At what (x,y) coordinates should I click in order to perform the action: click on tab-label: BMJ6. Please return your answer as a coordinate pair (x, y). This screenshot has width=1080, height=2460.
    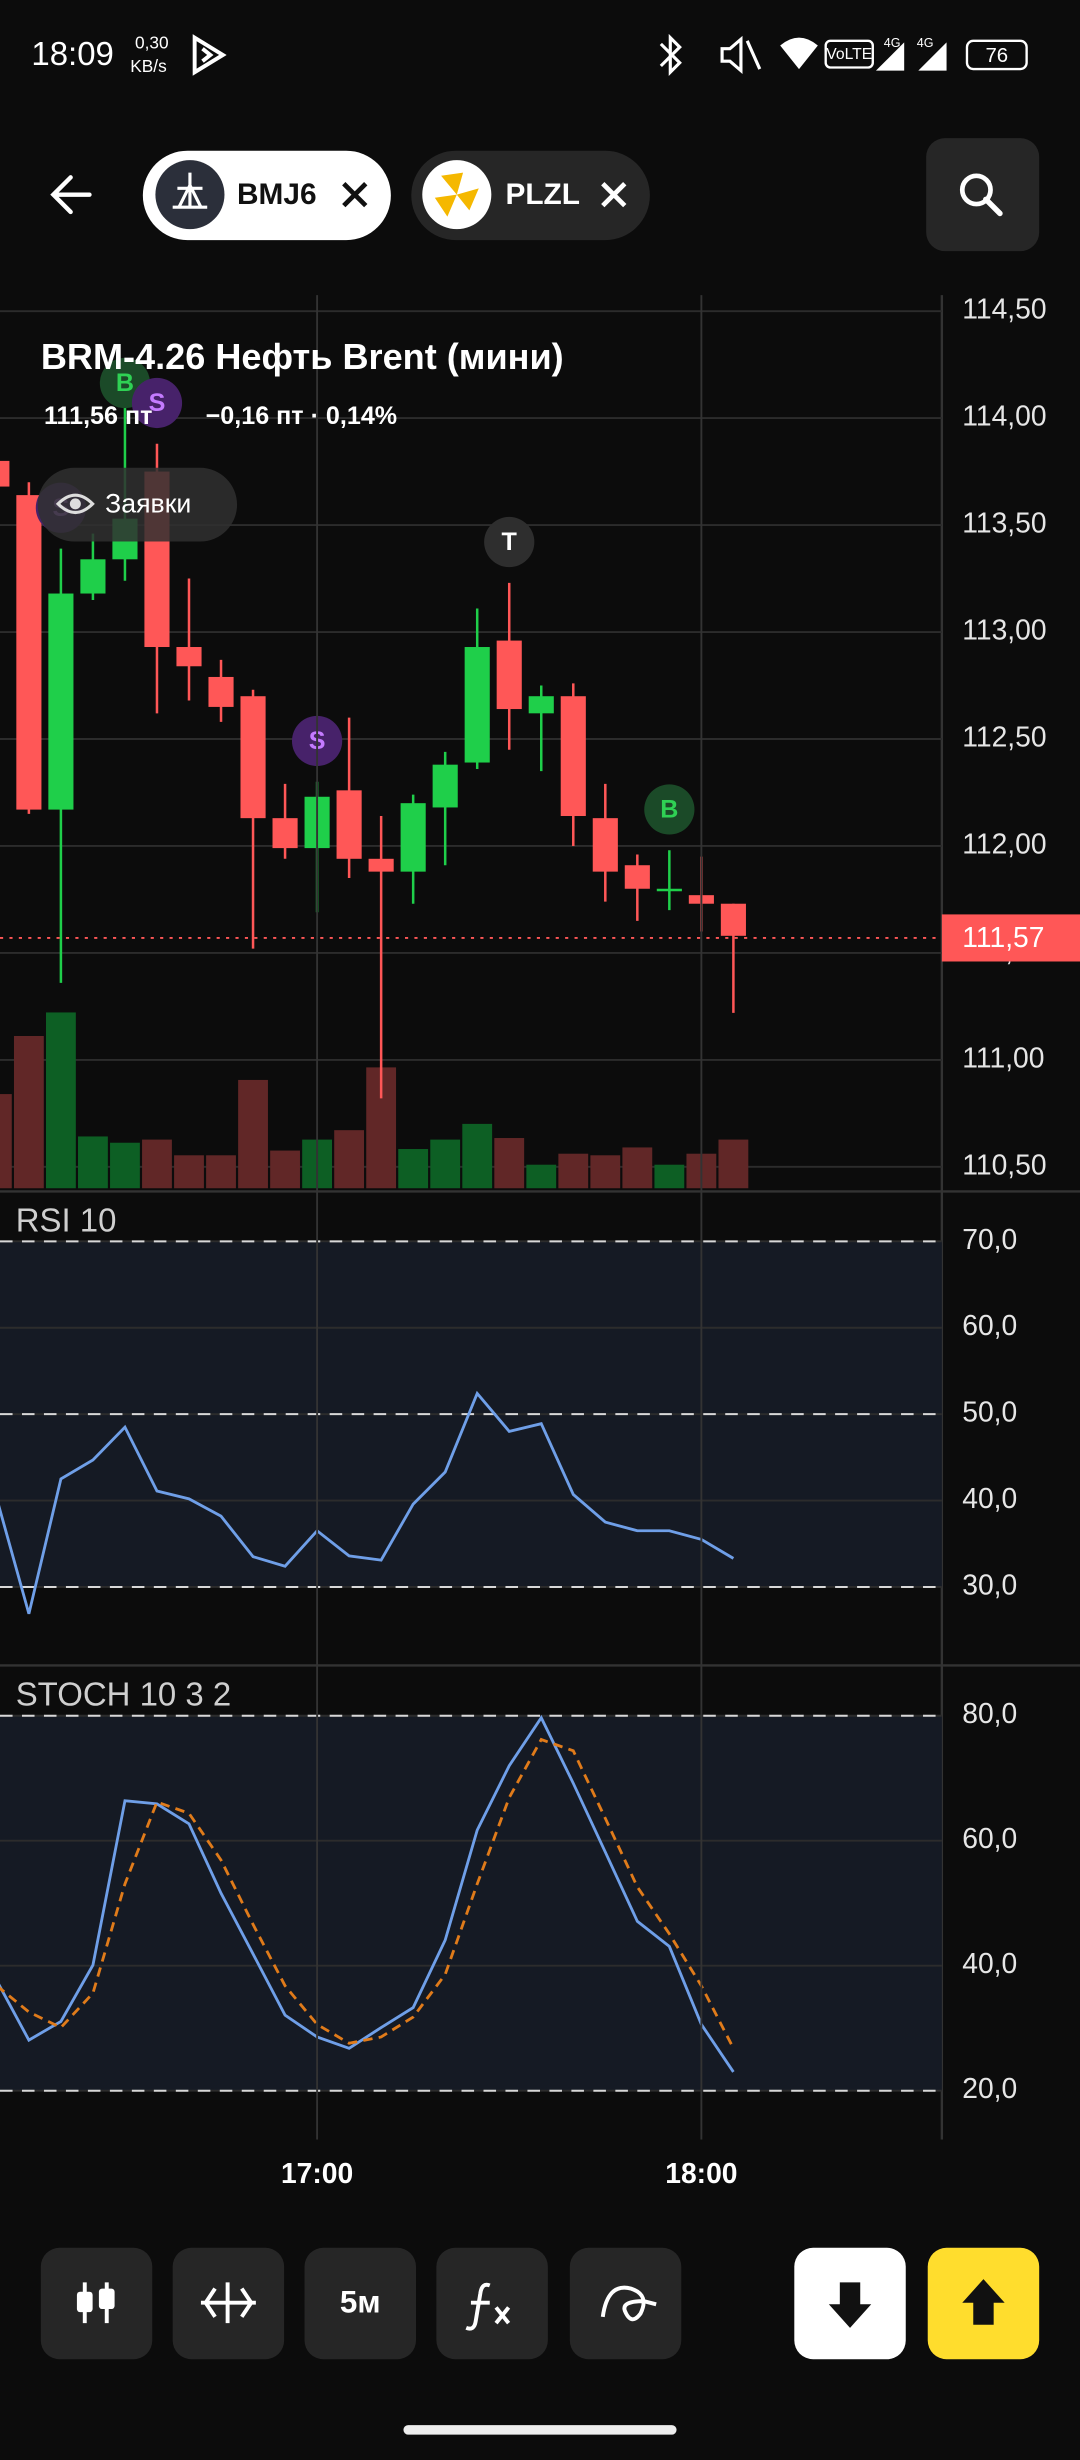
    Looking at the image, I should click on (277, 194).